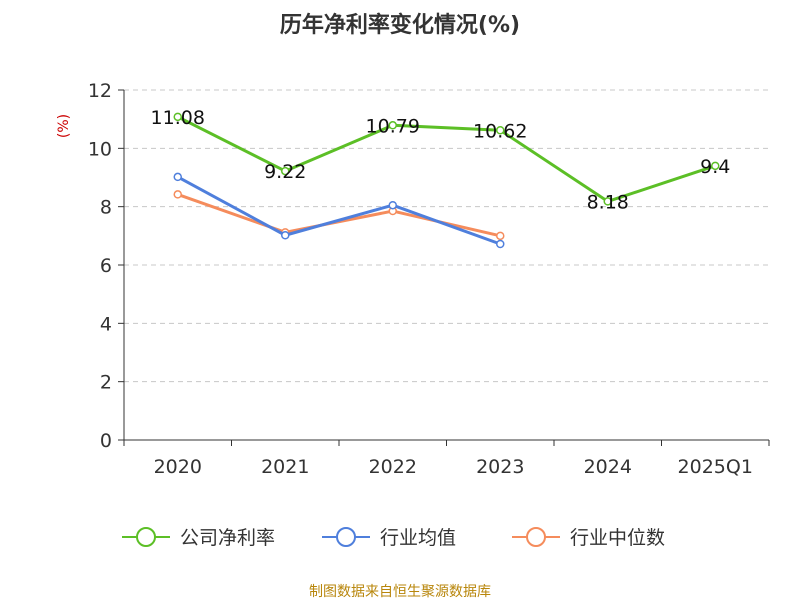  I want to click on legend-label: 行业均值, so click(418, 538).